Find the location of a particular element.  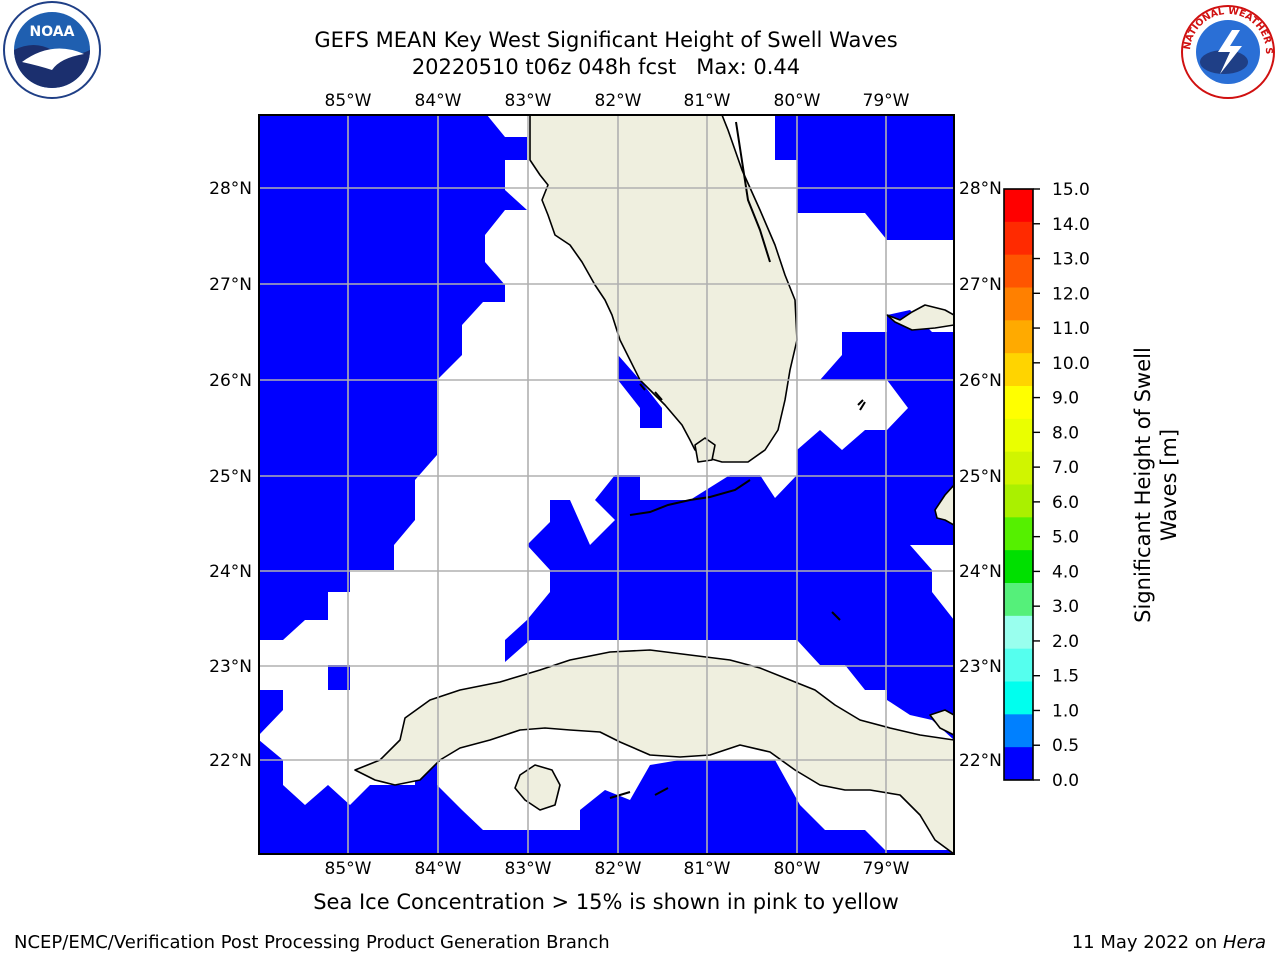

footer-host: Hera is located at coordinates (1244, 942).